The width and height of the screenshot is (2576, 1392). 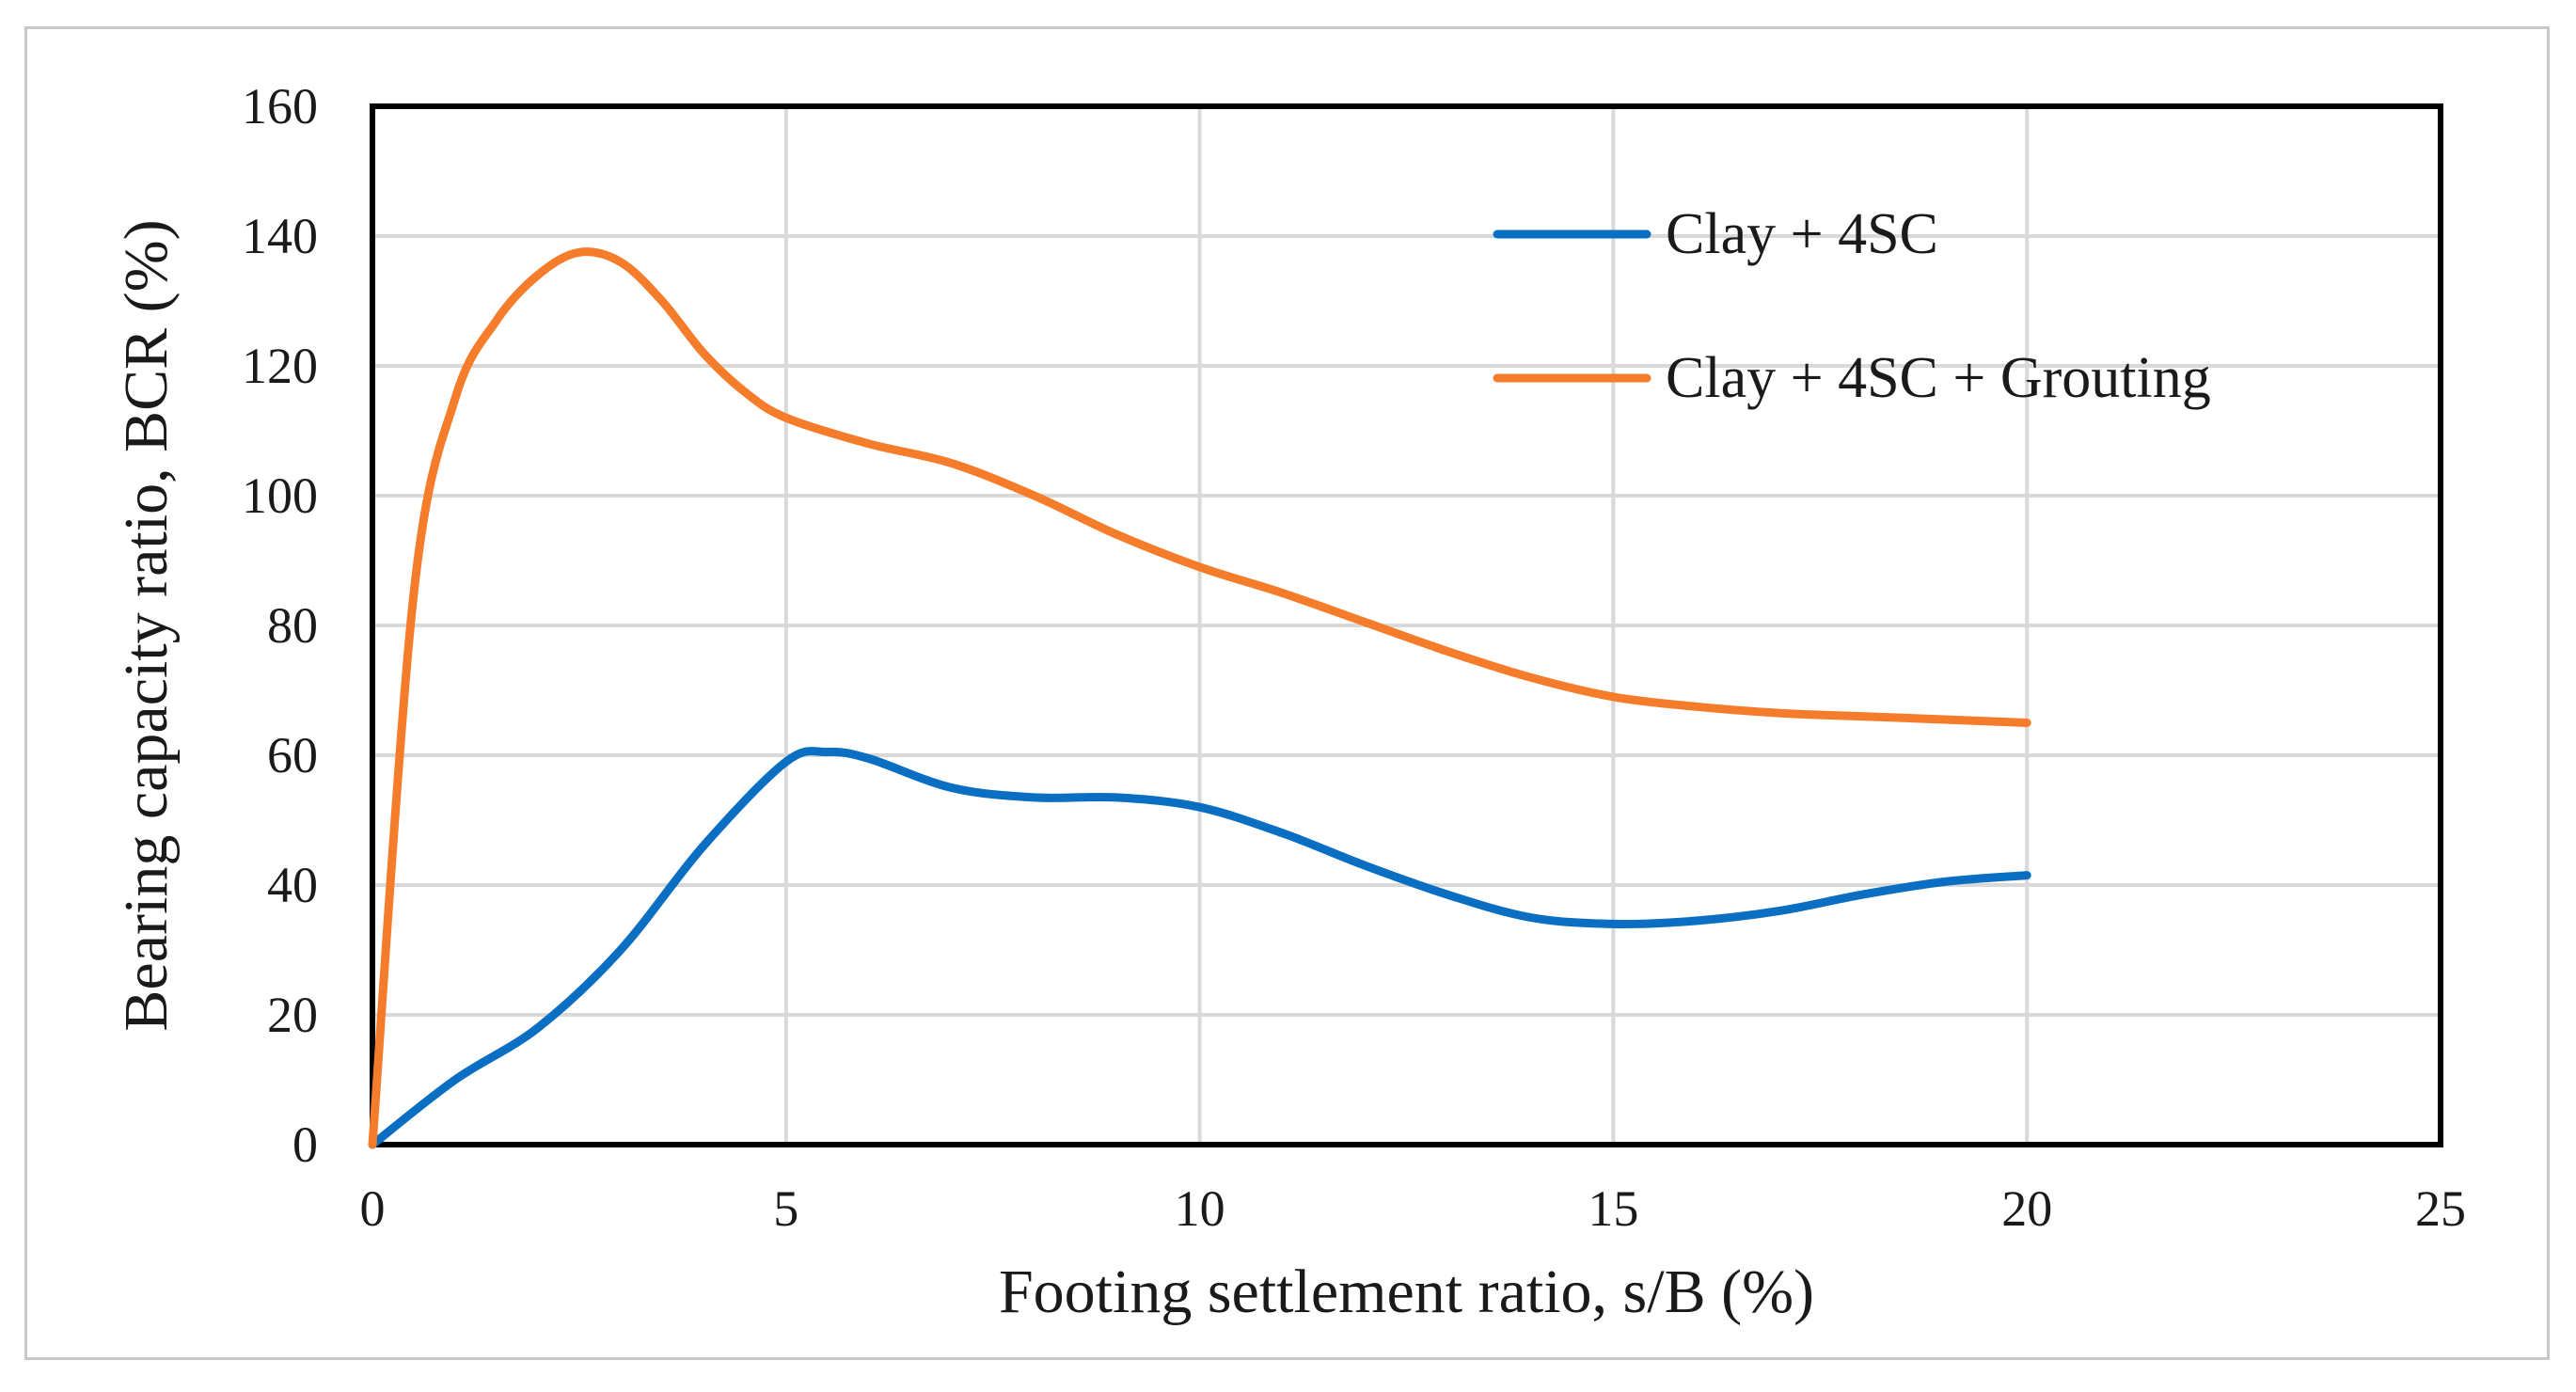 I want to click on y-tick-label: 60, so click(x=292, y=755).